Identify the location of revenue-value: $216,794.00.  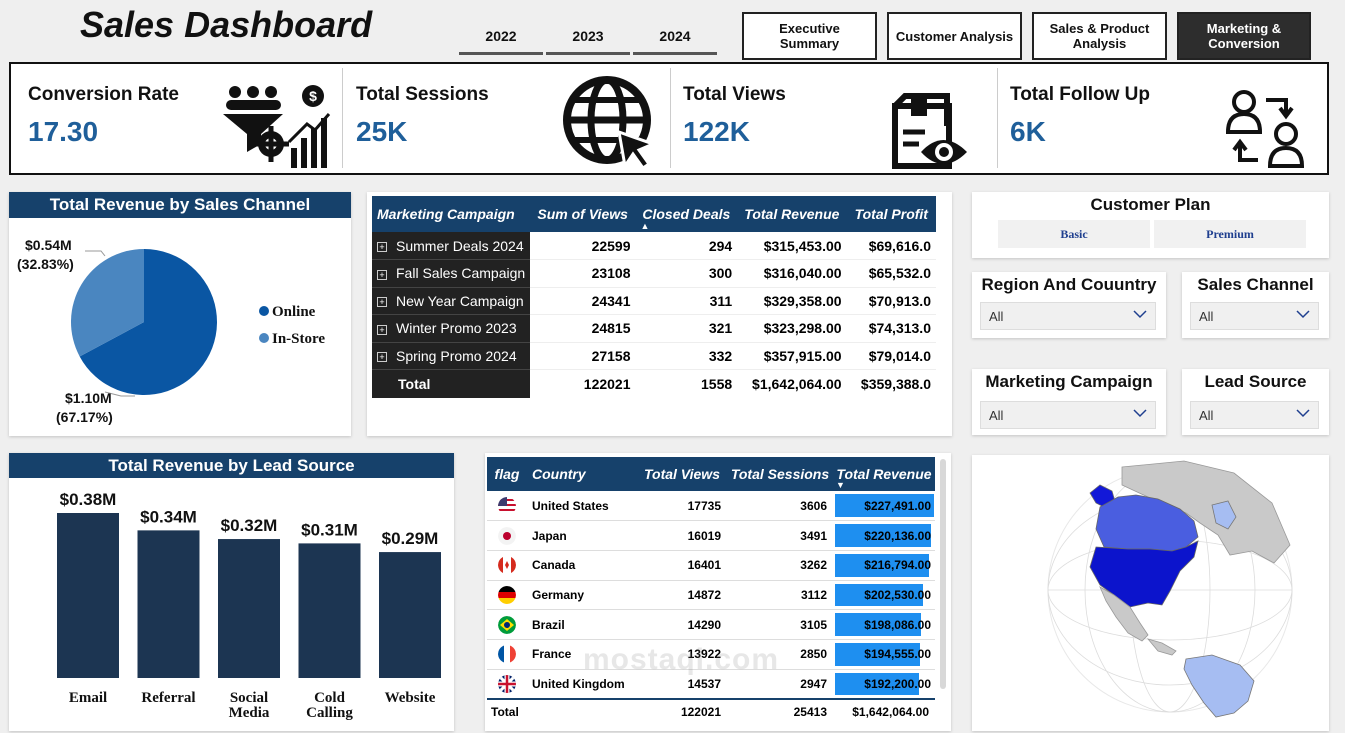
(897, 565).